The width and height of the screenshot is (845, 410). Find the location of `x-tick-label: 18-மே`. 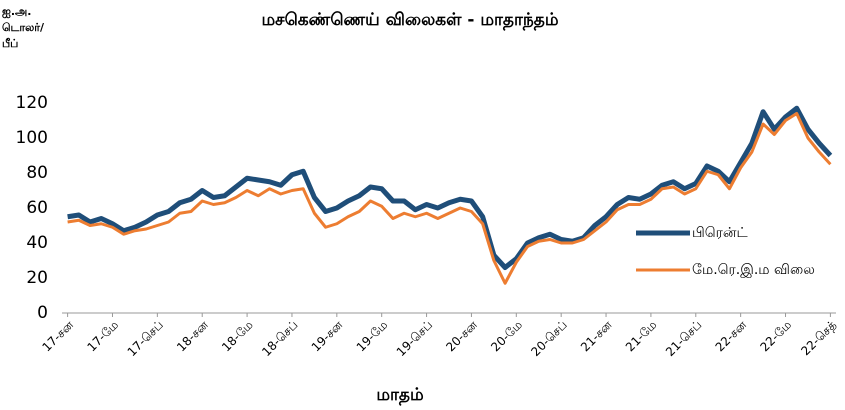

x-tick-label: 18-மே is located at coordinates (237, 336).